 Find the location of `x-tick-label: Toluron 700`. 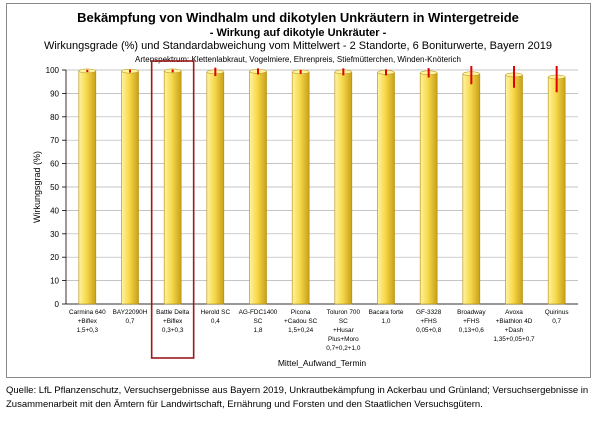

x-tick-label: Toluron 700 is located at coordinates (344, 312).